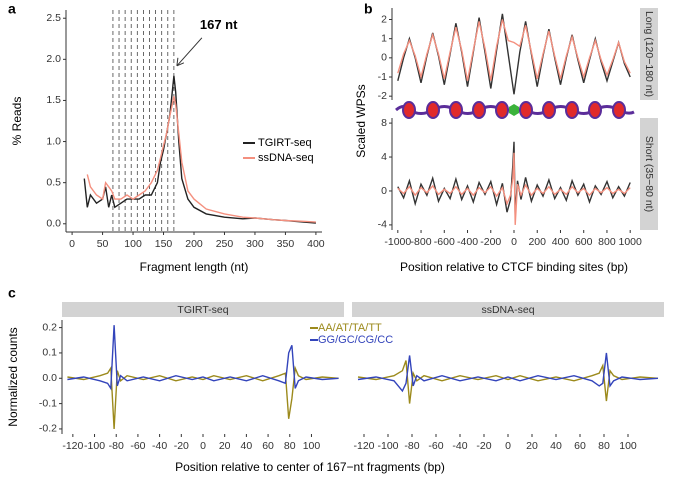 This screenshot has width=675, height=486. I want to click on x-axis-title: Fragment length (nt), so click(194, 267).